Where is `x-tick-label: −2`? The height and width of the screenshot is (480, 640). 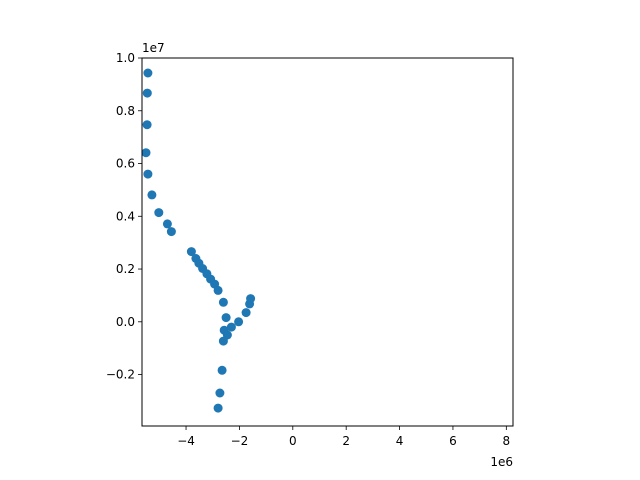
x-tick-label: −2 is located at coordinates (240, 441).